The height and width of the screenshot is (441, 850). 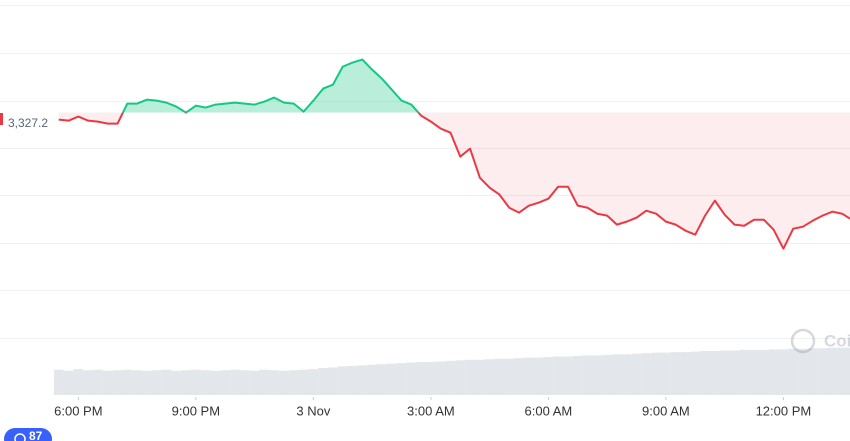 I want to click on x-tick-label: 3 Nov, so click(x=313, y=410).